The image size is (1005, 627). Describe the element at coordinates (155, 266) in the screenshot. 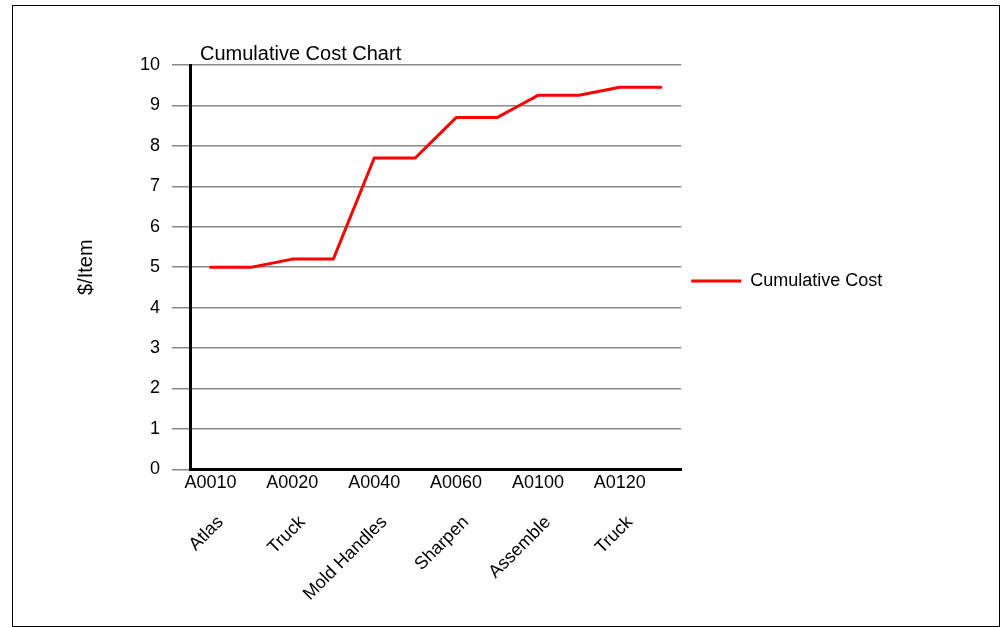

I see `y-tick-label: 5` at that location.